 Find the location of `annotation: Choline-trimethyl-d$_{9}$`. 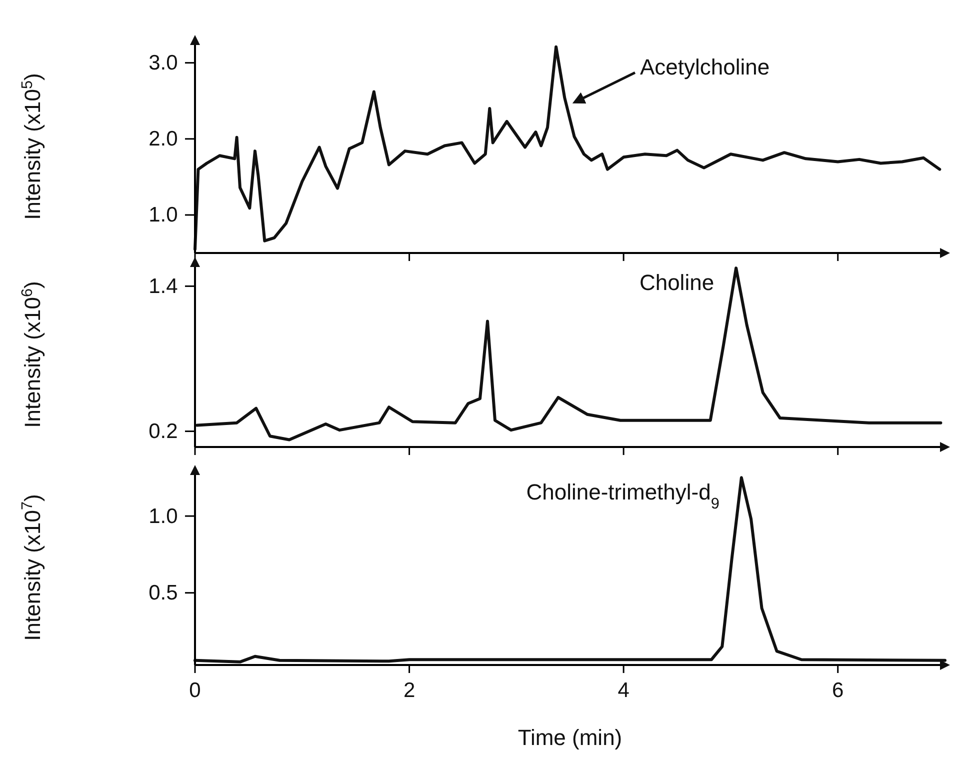

annotation: Choline-trimethyl-d$_{9}$ is located at coordinates (623, 496).